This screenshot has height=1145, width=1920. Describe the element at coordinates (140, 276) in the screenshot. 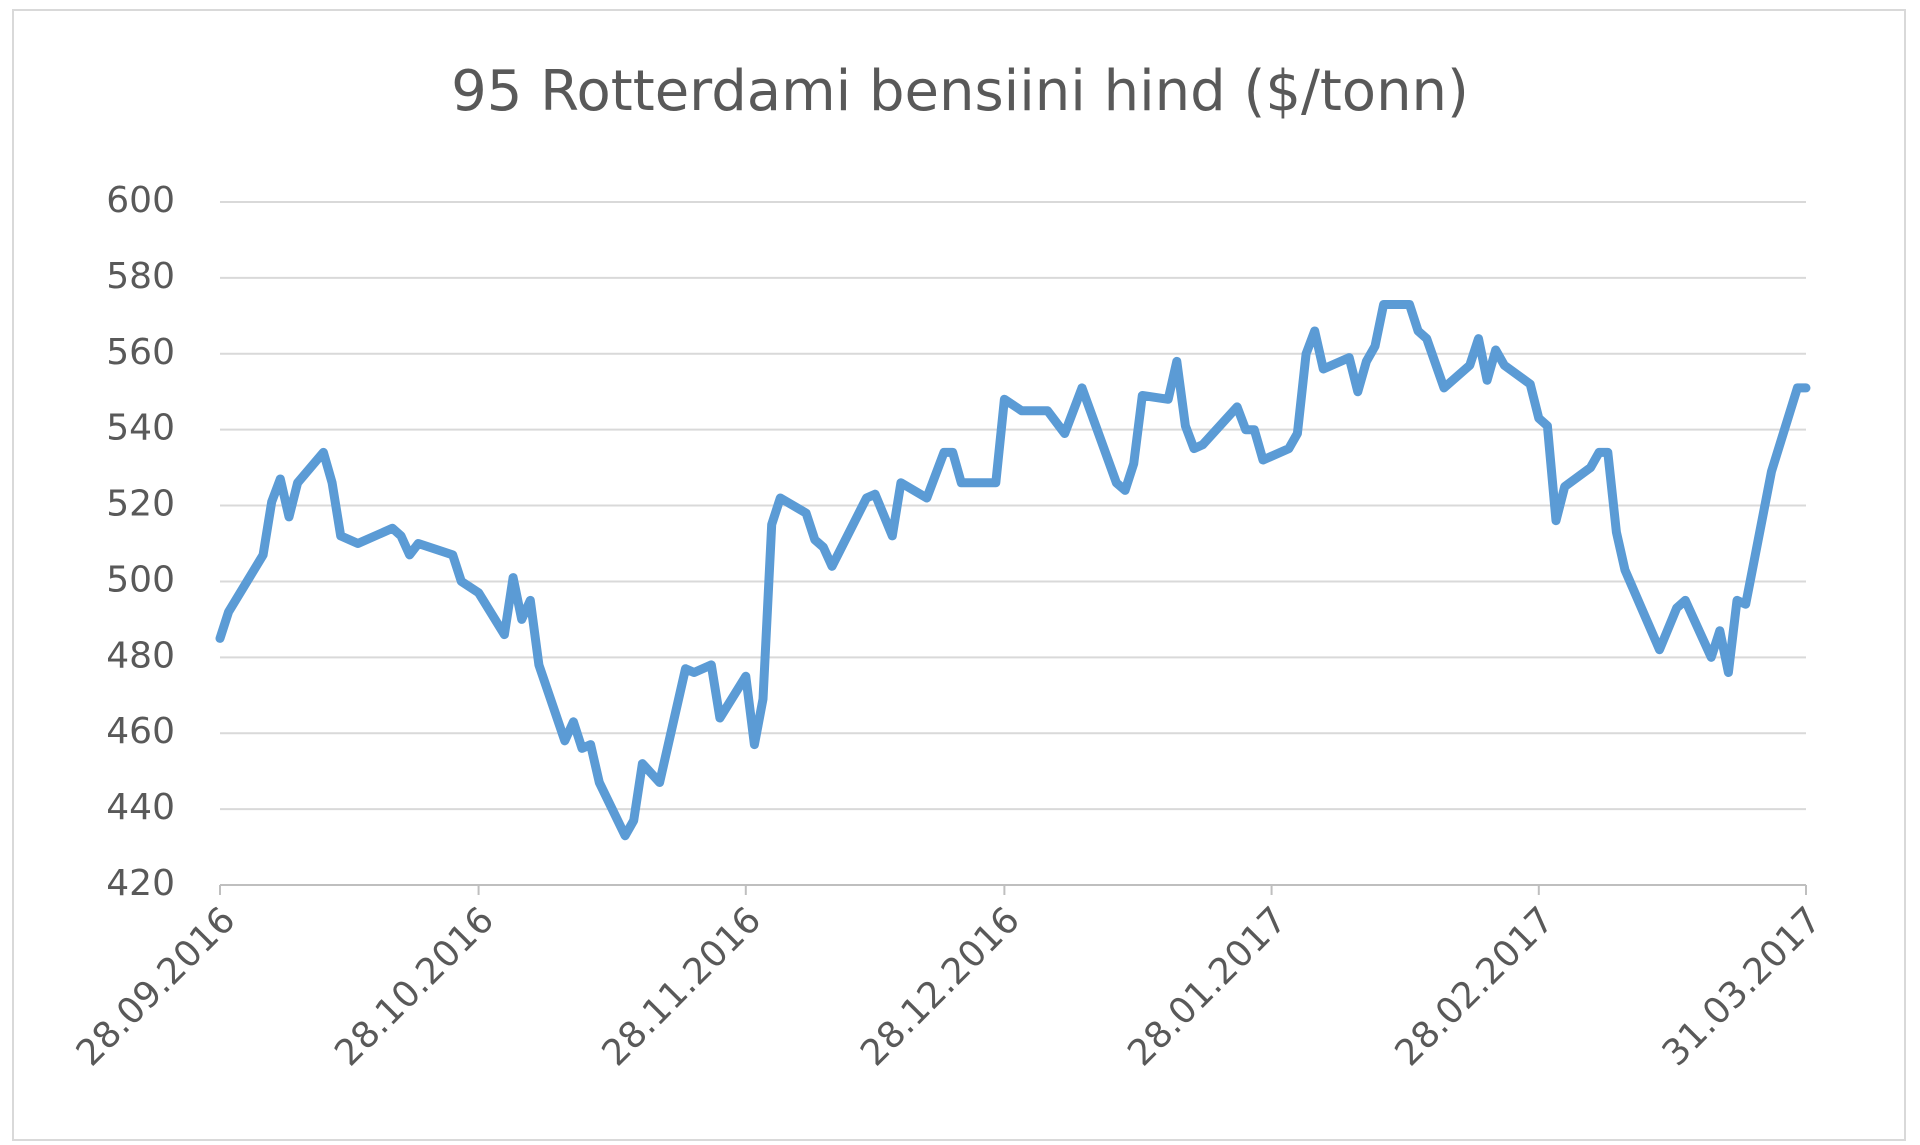

I see `y-tick-label: 580` at that location.